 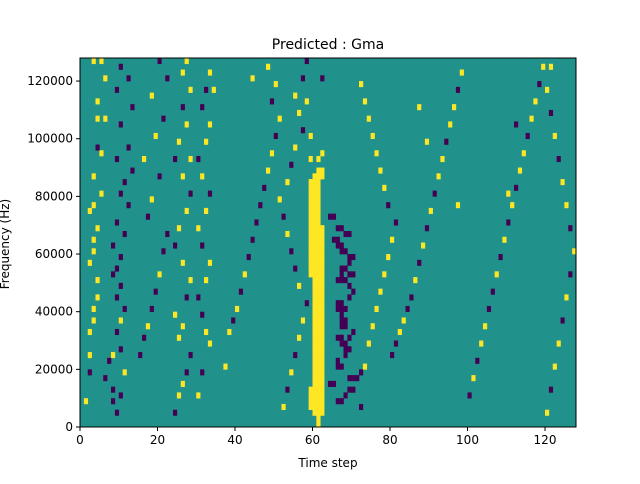 What do you see at coordinates (328, 45) in the screenshot?
I see `chart-title: Predicted : Gma` at bounding box center [328, 45].